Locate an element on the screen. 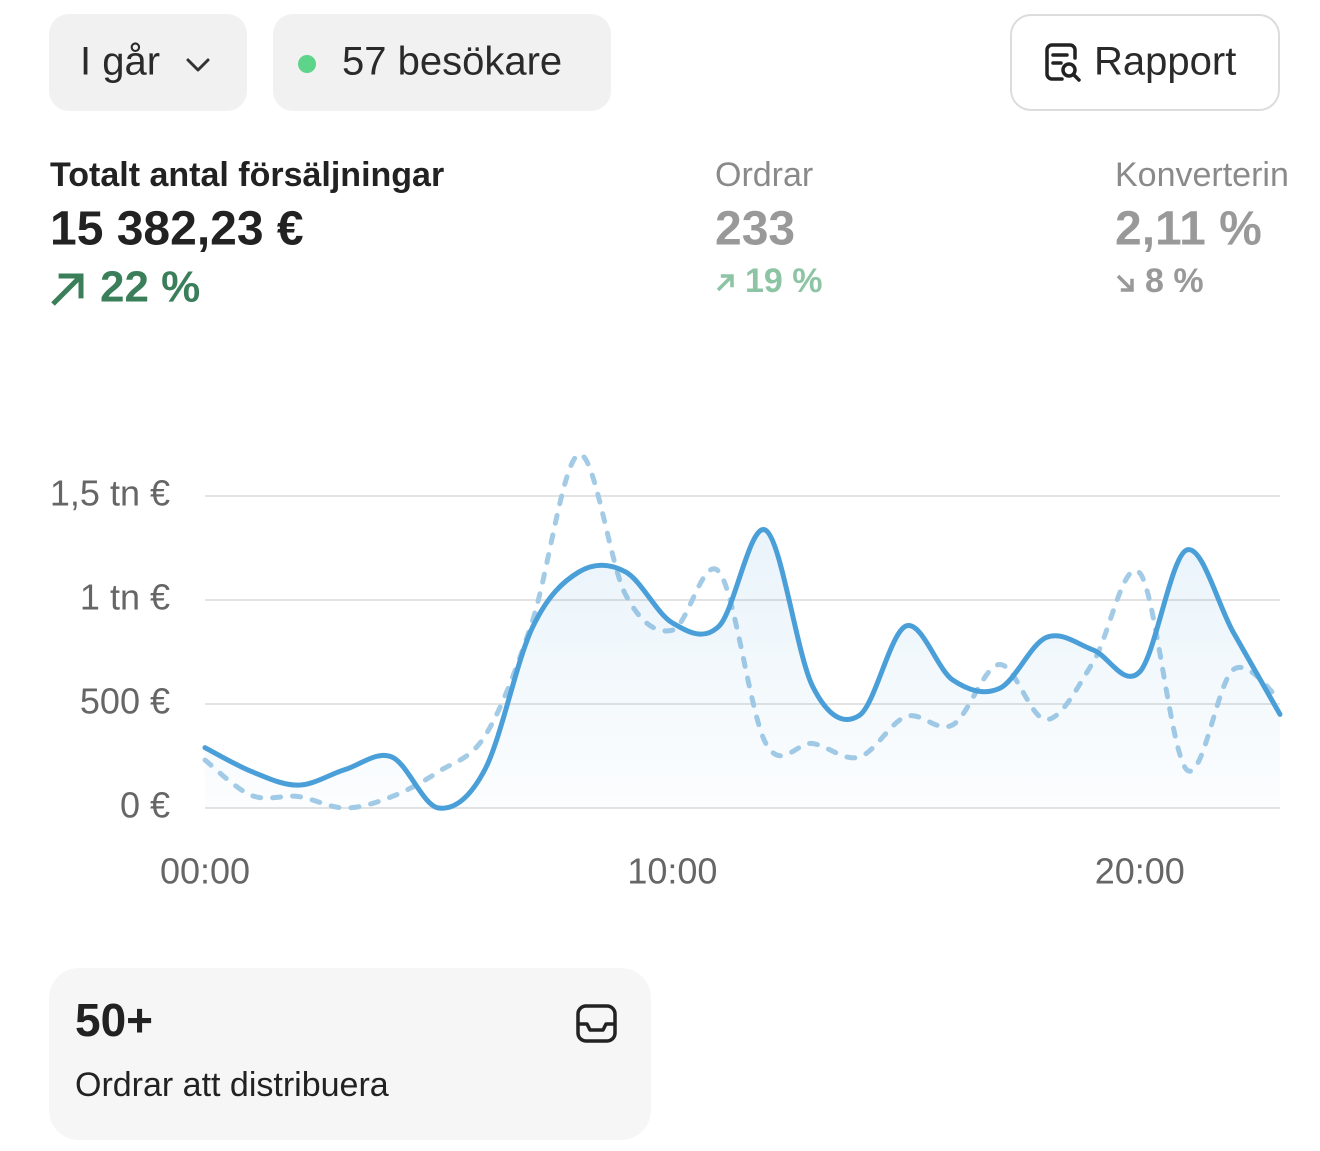 The image size is (1320, 1151). y-tick-label: 0 € is located at coordinates (145, 805).